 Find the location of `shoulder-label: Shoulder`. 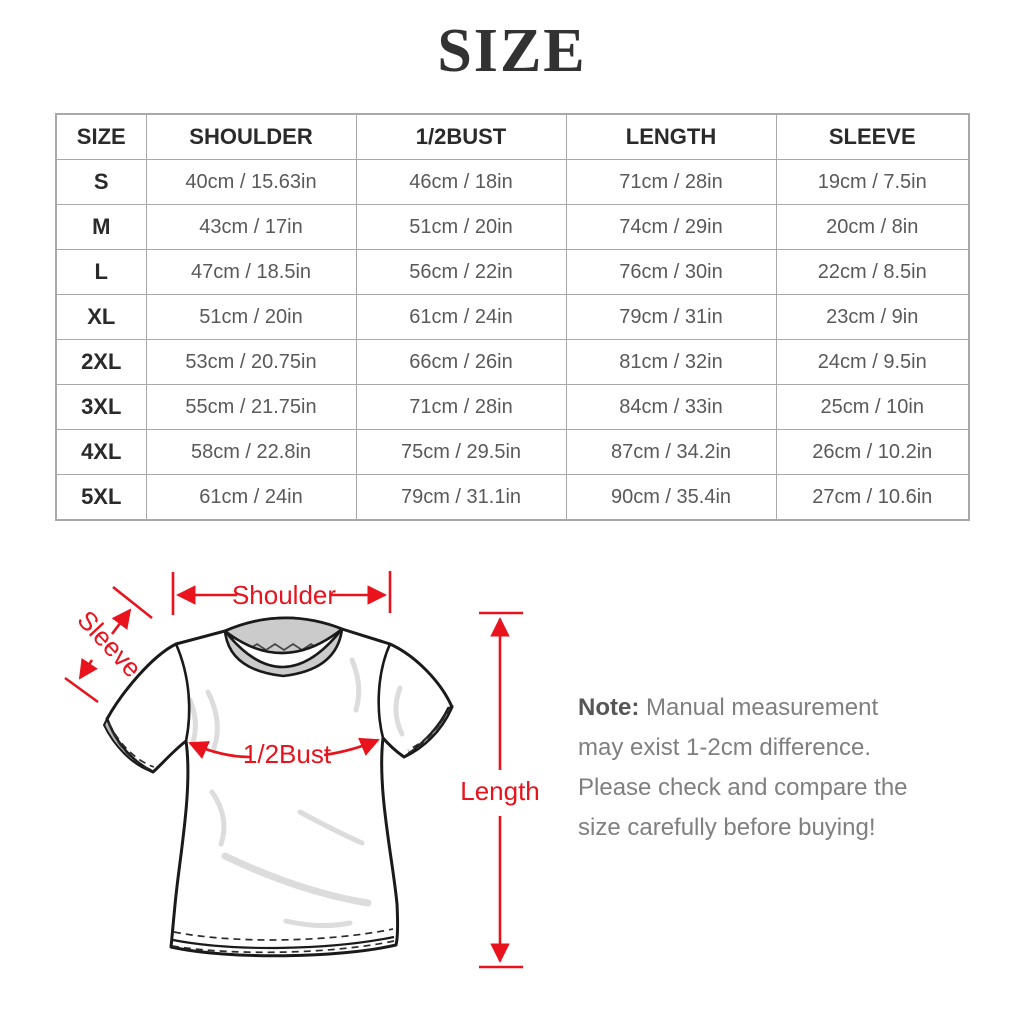

shoulder-label: Shoulder is located at coordinates (284, 595).